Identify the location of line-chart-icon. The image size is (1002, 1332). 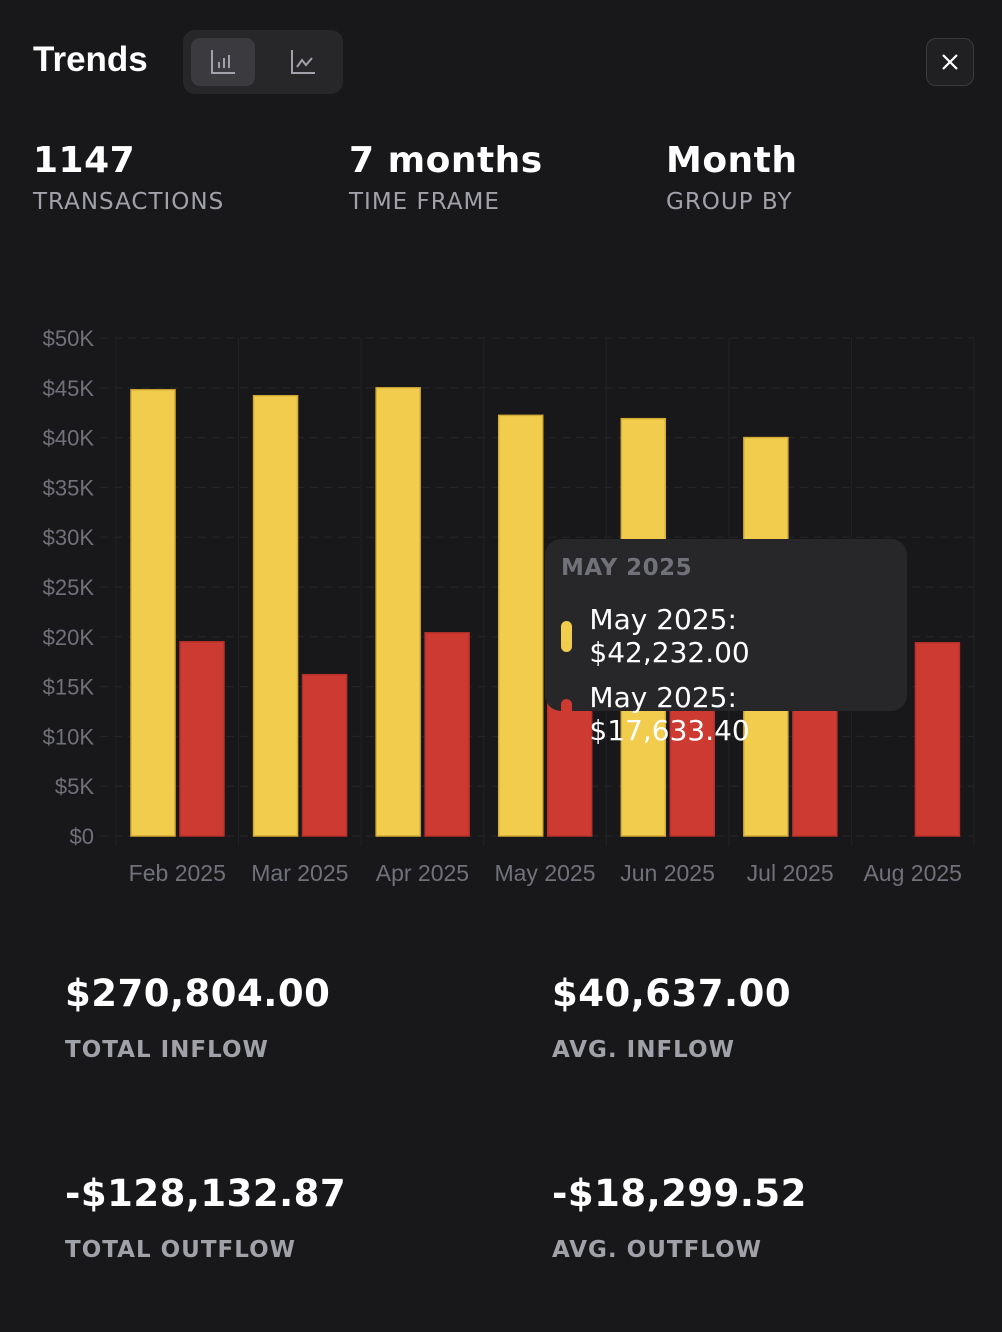
(303, 62).